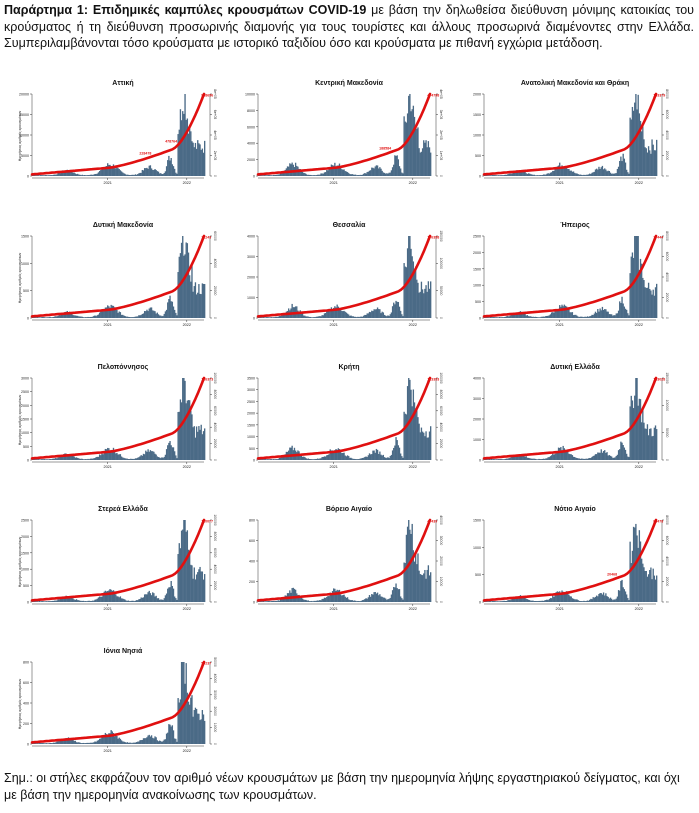  Describe the element at coordinates (118, 134) in the screenshot. I see `cumulative-line` at that location.